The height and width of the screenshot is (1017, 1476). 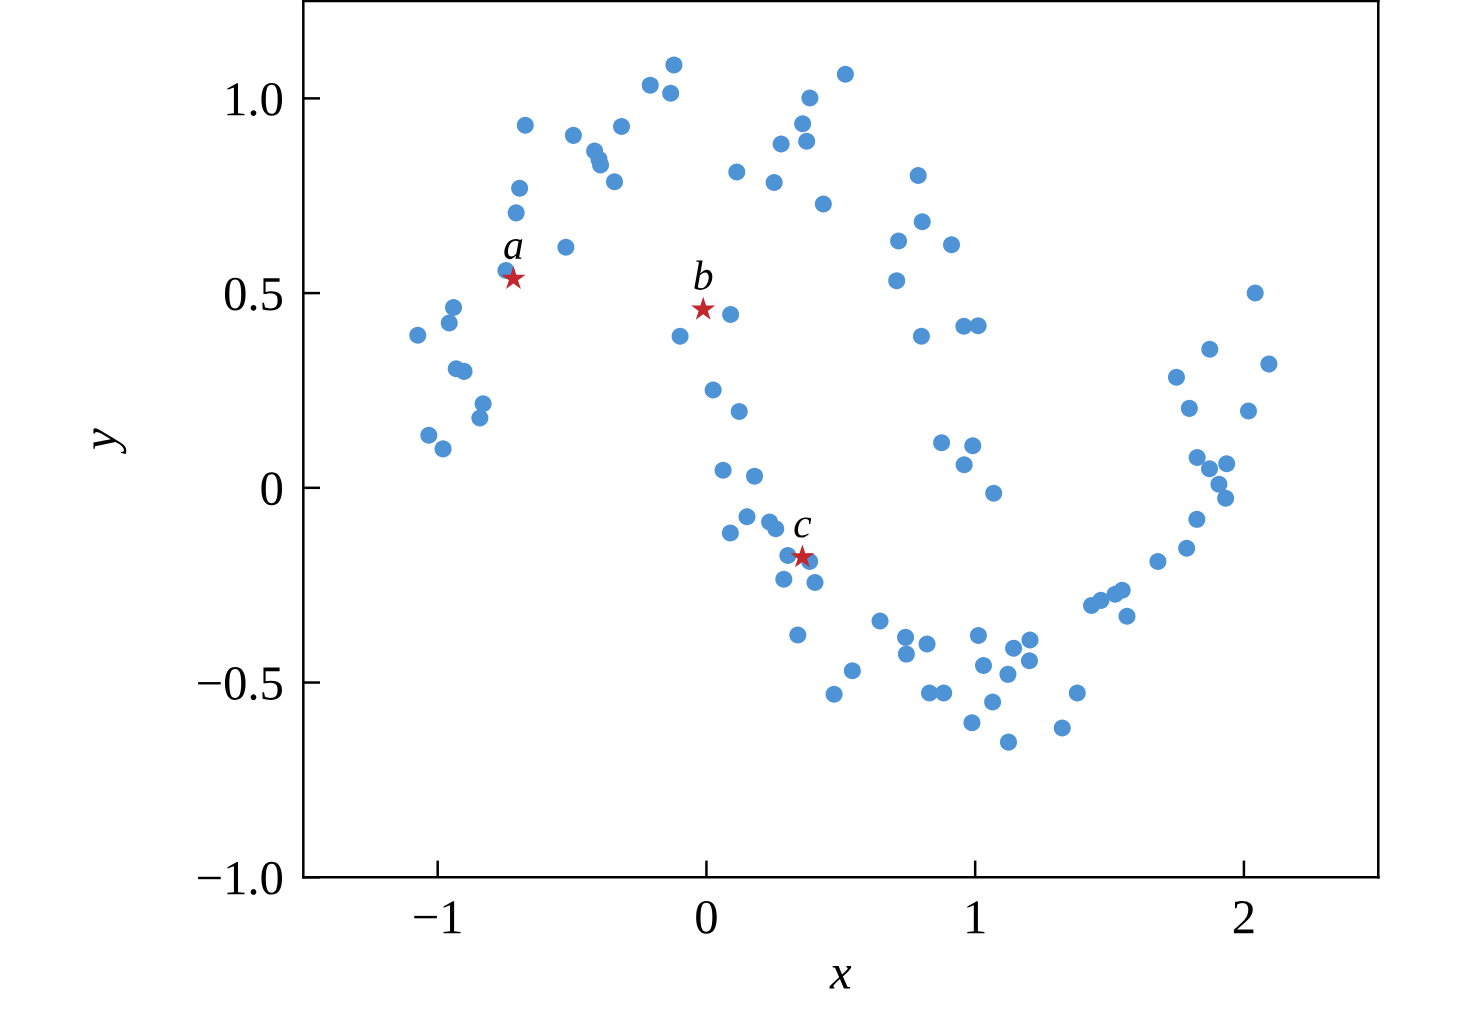 What do you see at coordinates (976, 917) in the screenshot?
I see `x-tick-label: 1` at bounding box center [976, 917].